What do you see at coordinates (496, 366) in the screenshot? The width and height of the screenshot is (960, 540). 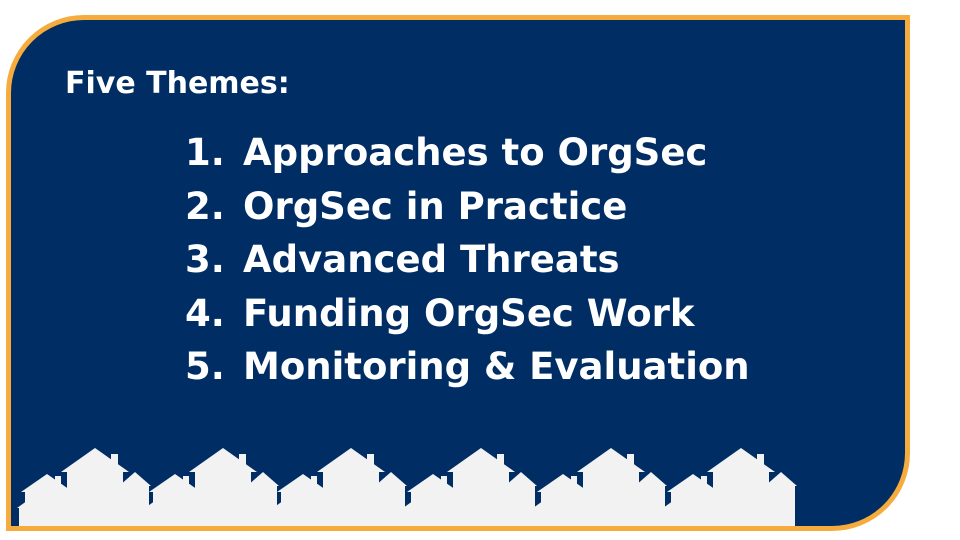 I see `theme-label: Monitoring & Evaluation` at bounding box center [496, 366].